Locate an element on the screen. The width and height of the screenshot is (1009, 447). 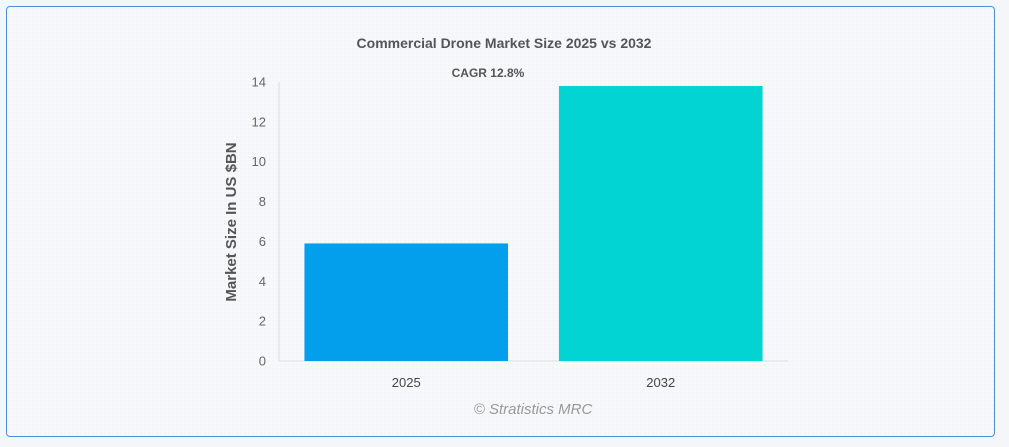
x-tick-label: 2032 is located at coordinates (660, 382).